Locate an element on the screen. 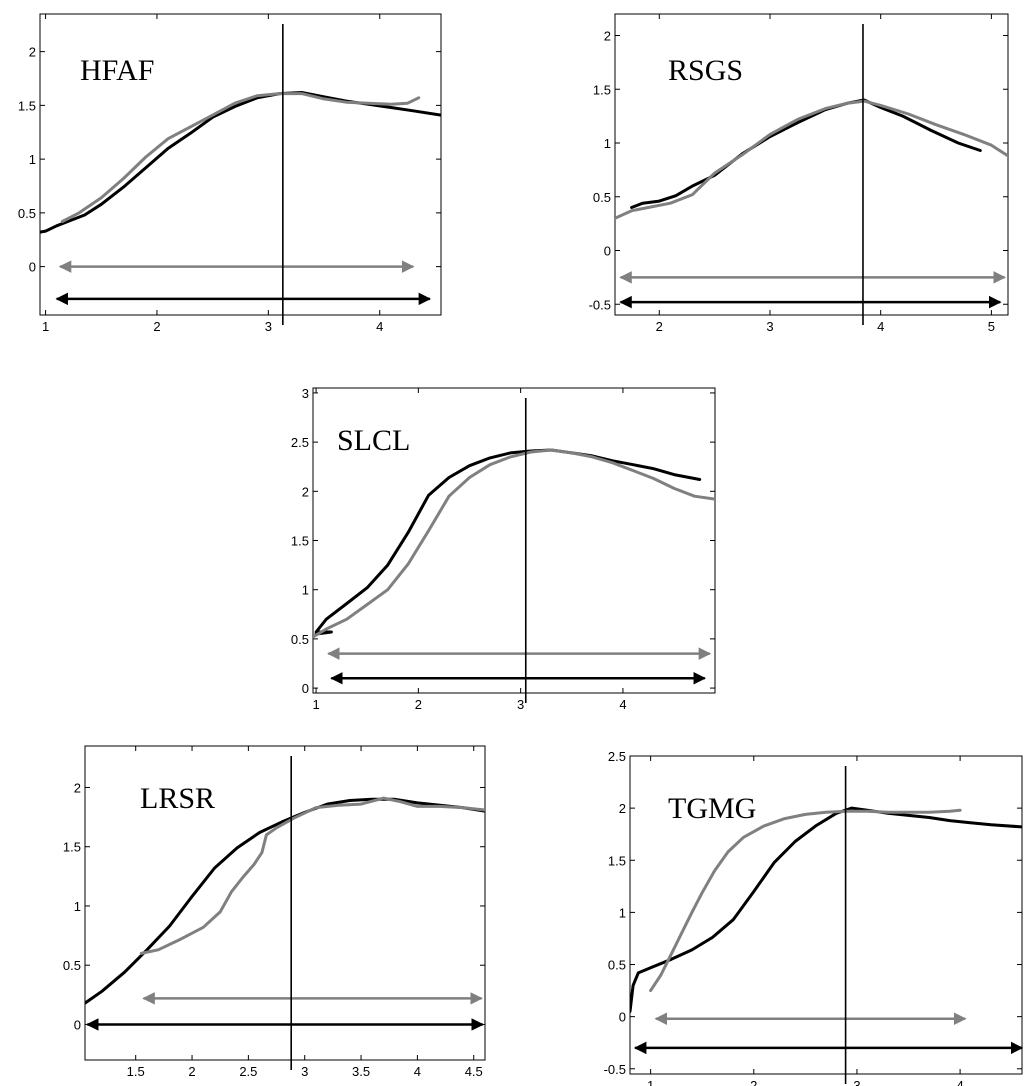 The height and width of the screenshot is (1086, 1024). chart-1-ytick-label: 0 is located at coordinates (607, 251).